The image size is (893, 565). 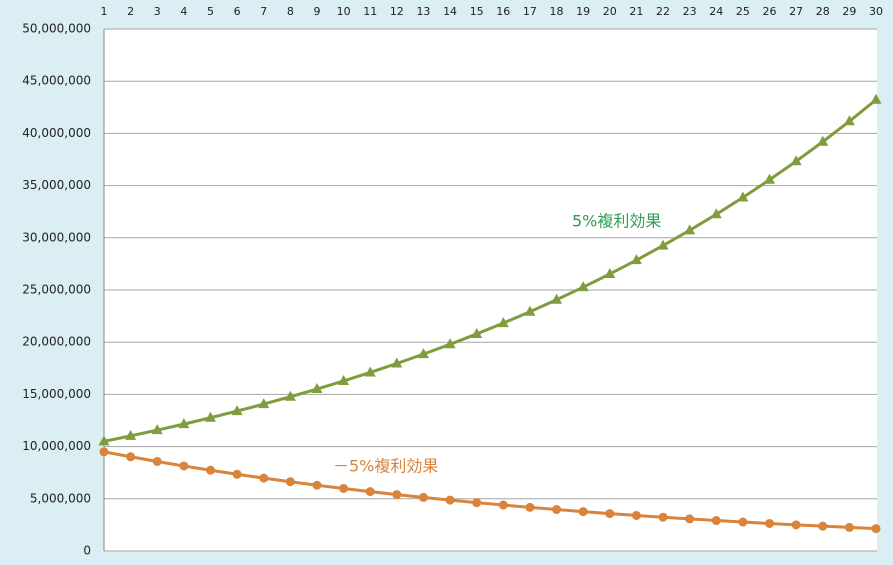 What do you see at coordinates (263, 11) in the screenshot?
I see `x-tick-label: 7` at bounding box center [263, 11].